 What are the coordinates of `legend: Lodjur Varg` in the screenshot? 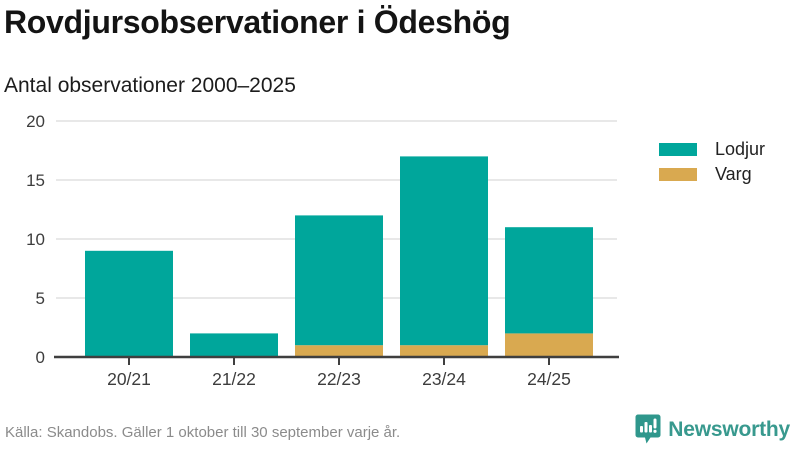 It's located at (712, 162).